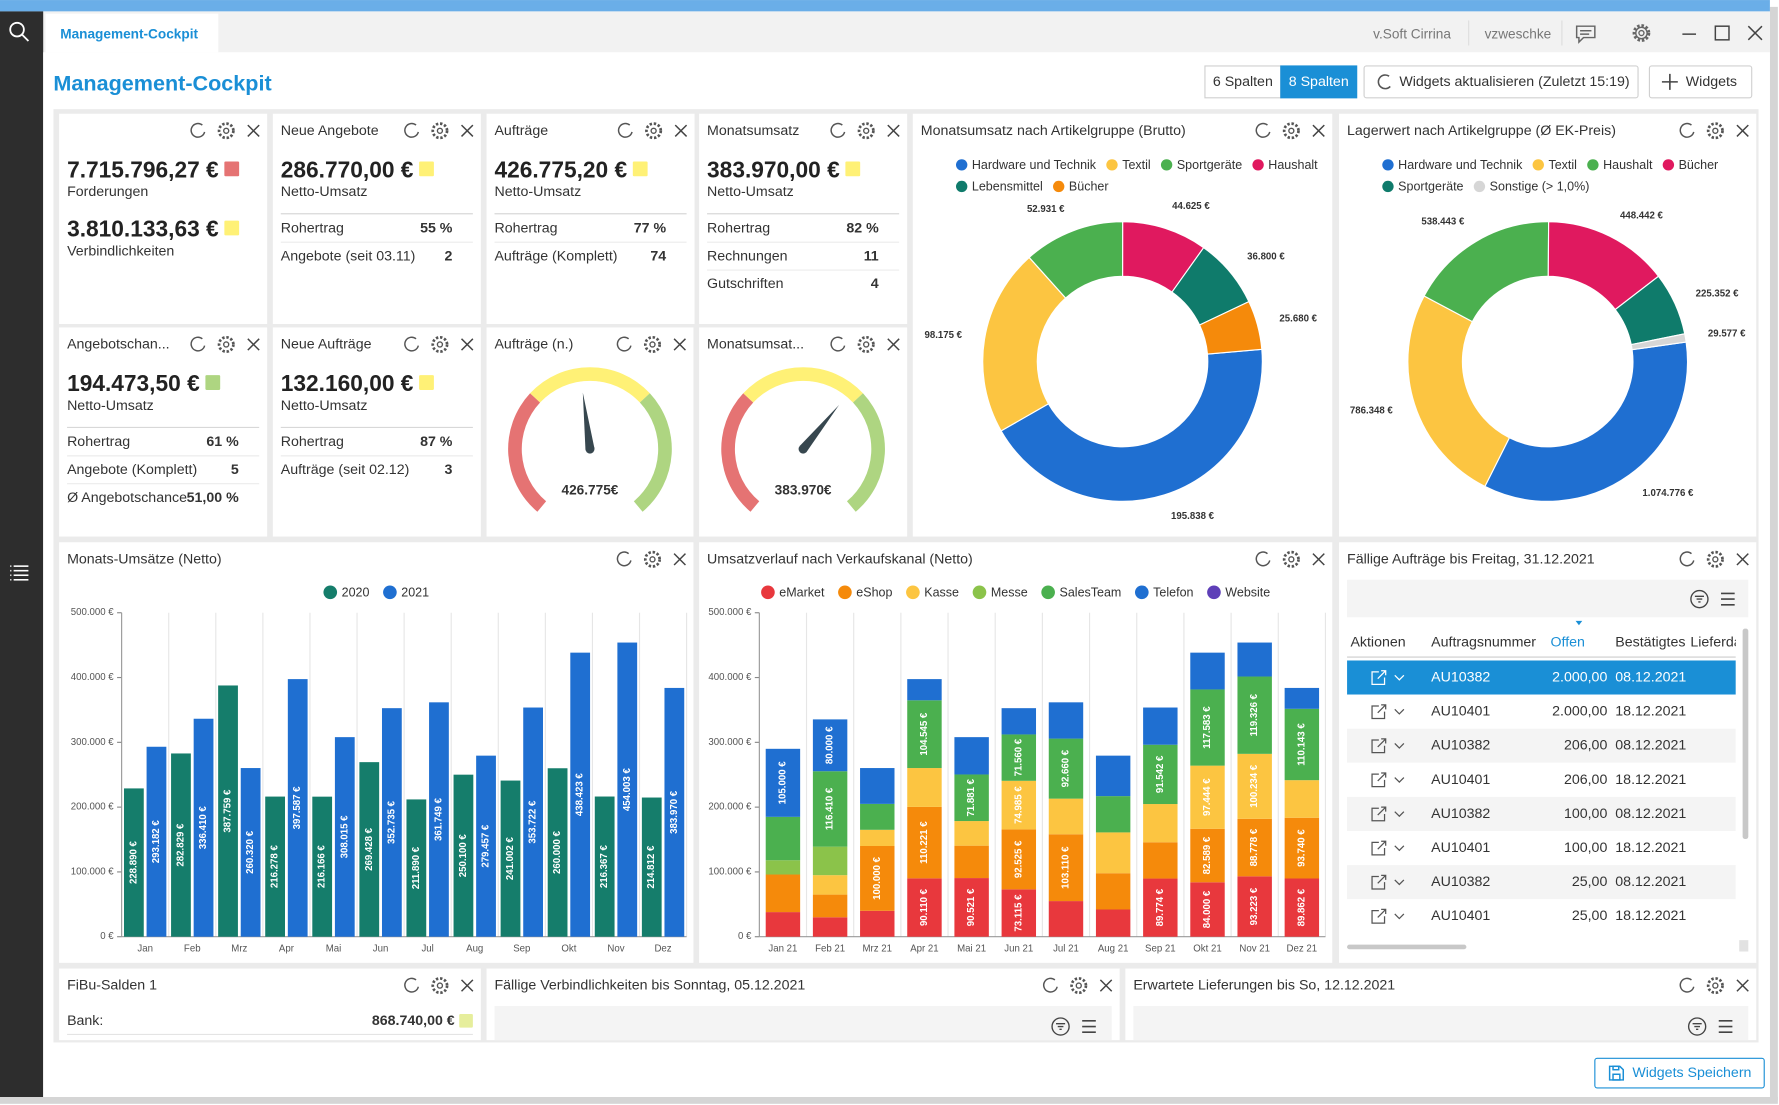 This screenshot has height=1105, width=1779. What do you see at coordinates (1568, 642) in the screenshot?
I see `column-header: Offen` at bounding box center [1568, 642].